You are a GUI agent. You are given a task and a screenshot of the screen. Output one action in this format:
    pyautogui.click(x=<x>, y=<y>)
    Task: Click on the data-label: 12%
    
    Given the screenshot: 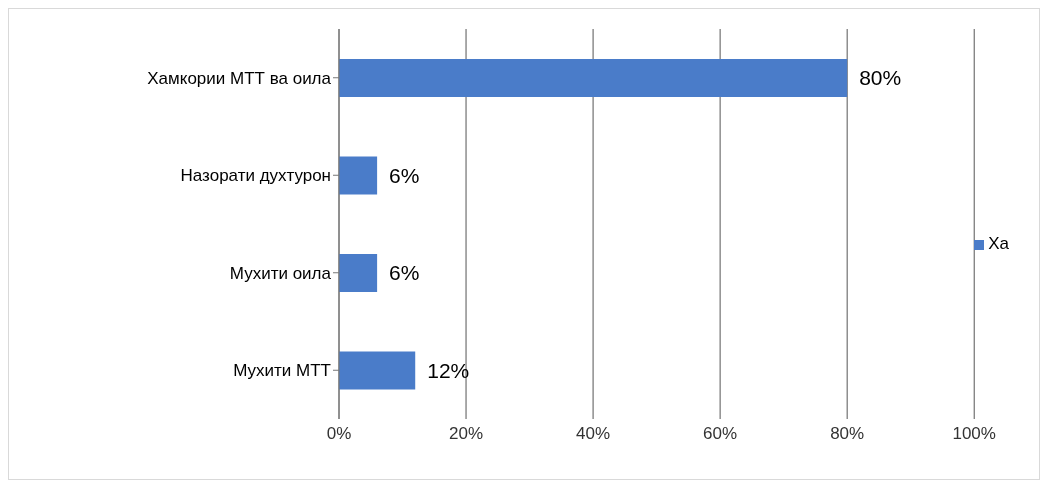 What is the action you would take?
    pyautogui.click(x=448, y=370)
    